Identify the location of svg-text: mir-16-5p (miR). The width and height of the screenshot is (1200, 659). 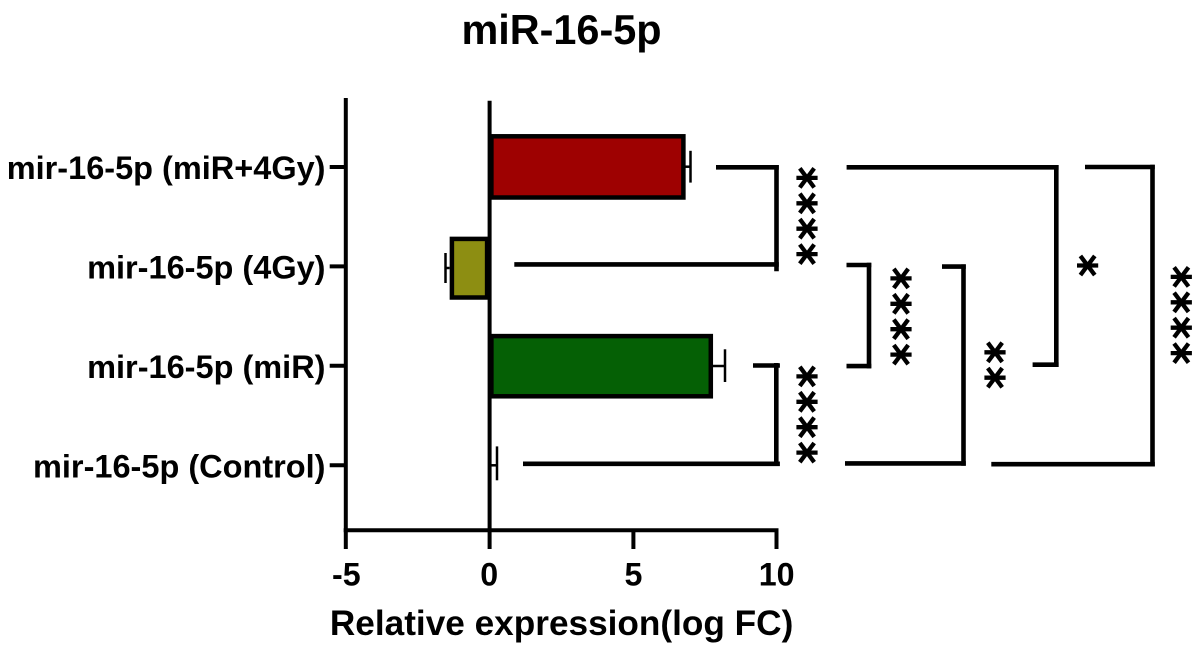
(206, 367).